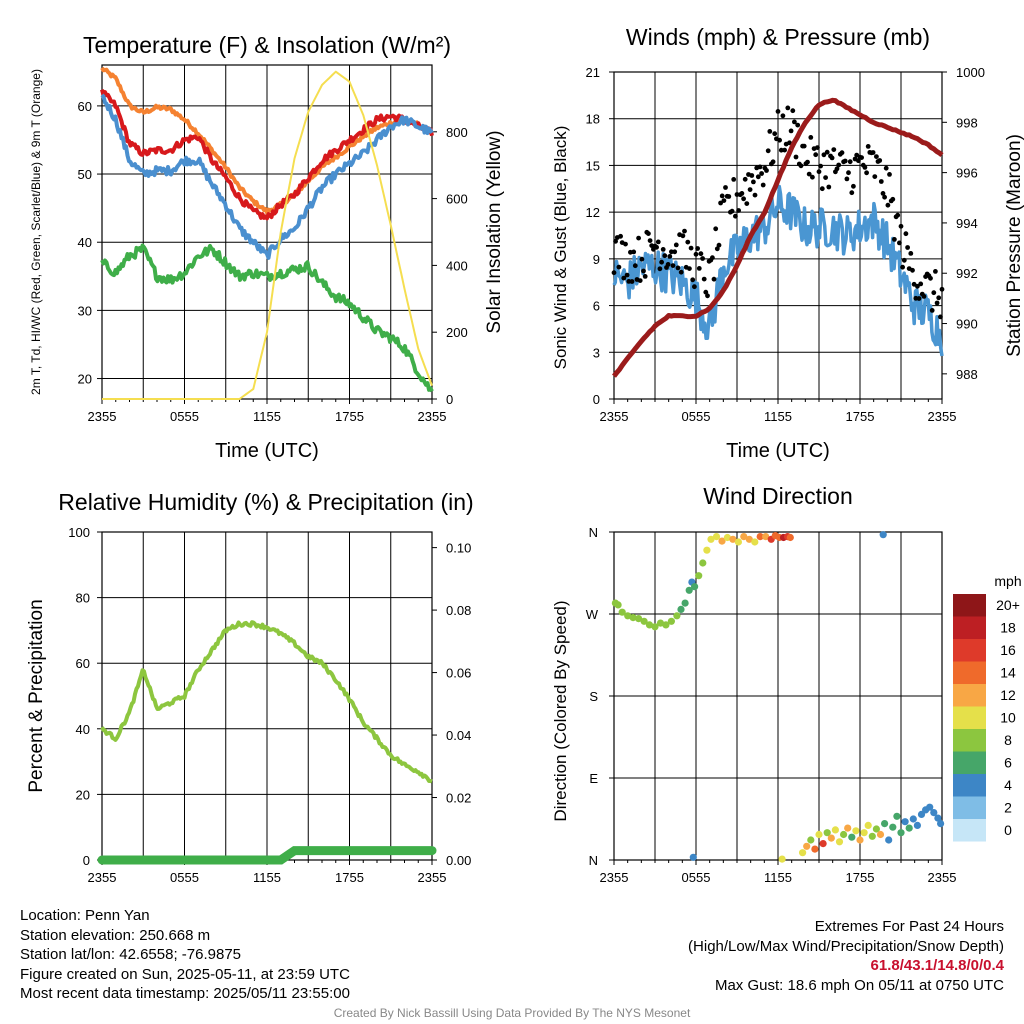  Describe the element at coordinates (967, 324) in the screenshot. I see `pressure-ytick-label: 990` at that location.